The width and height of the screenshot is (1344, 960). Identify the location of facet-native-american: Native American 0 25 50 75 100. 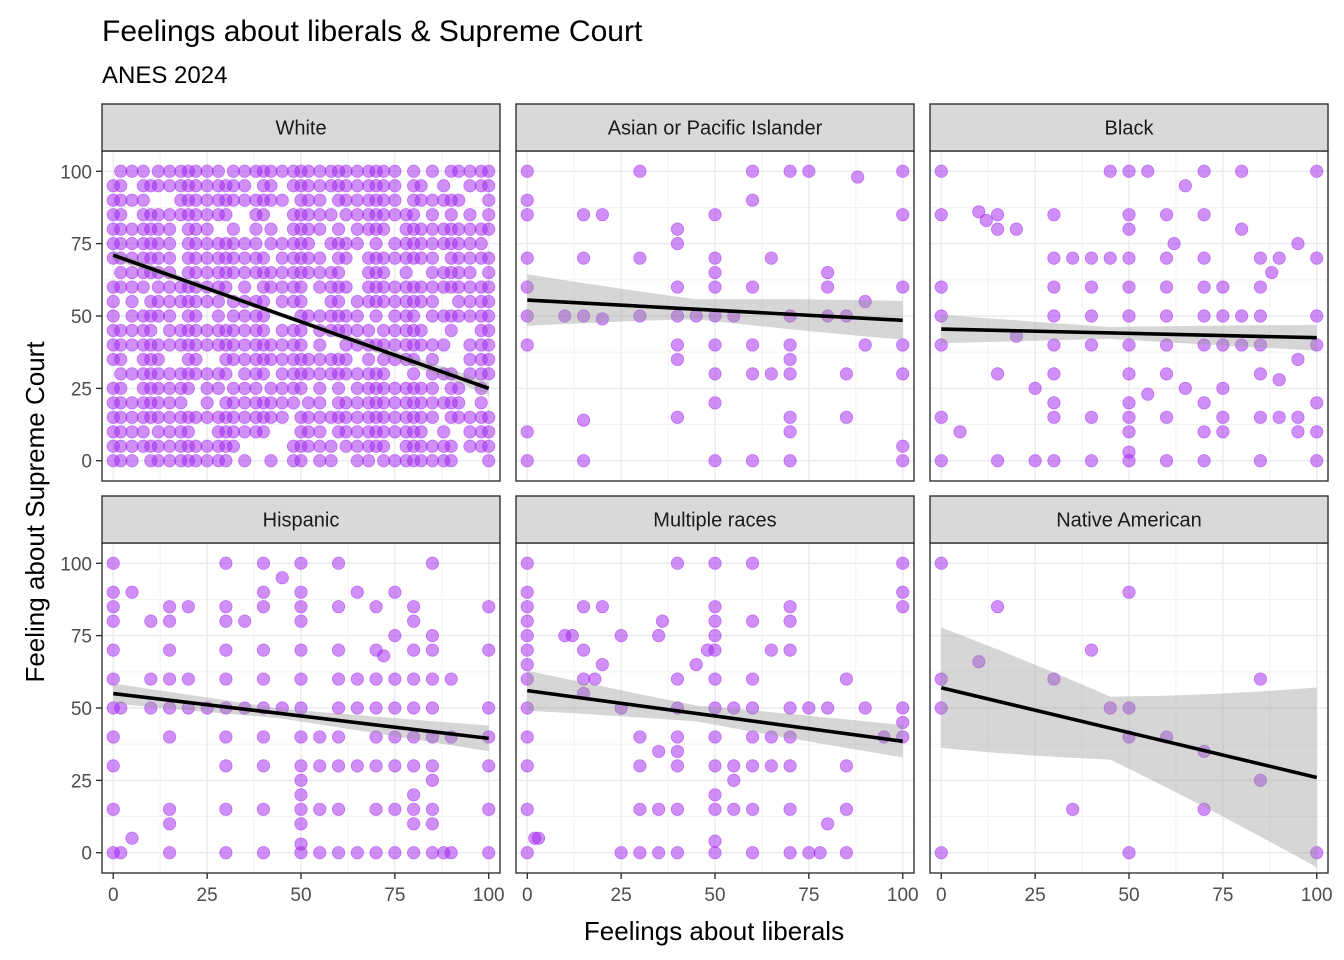
(1131, 700).